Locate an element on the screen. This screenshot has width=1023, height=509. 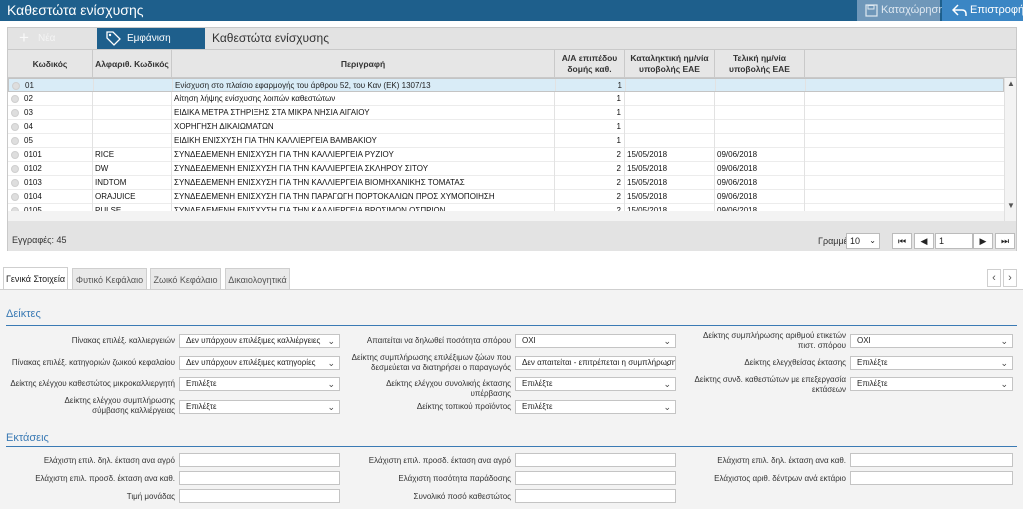
tab-crop-capital: Φυτικό Κεφάλαιο is located at coordinates (109, 279).